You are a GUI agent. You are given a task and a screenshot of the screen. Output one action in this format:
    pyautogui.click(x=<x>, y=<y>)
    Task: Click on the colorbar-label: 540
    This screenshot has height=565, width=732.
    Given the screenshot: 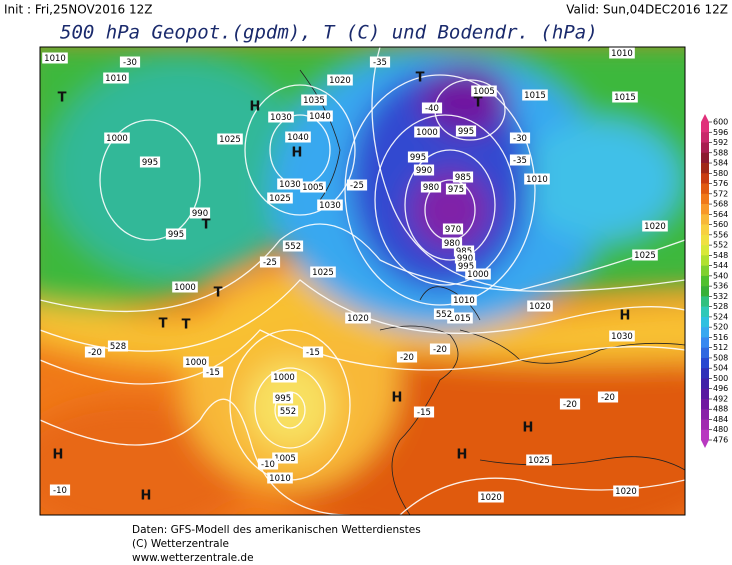 What is the action you would take?
    pyautogui.click(x=720, y=275)
    